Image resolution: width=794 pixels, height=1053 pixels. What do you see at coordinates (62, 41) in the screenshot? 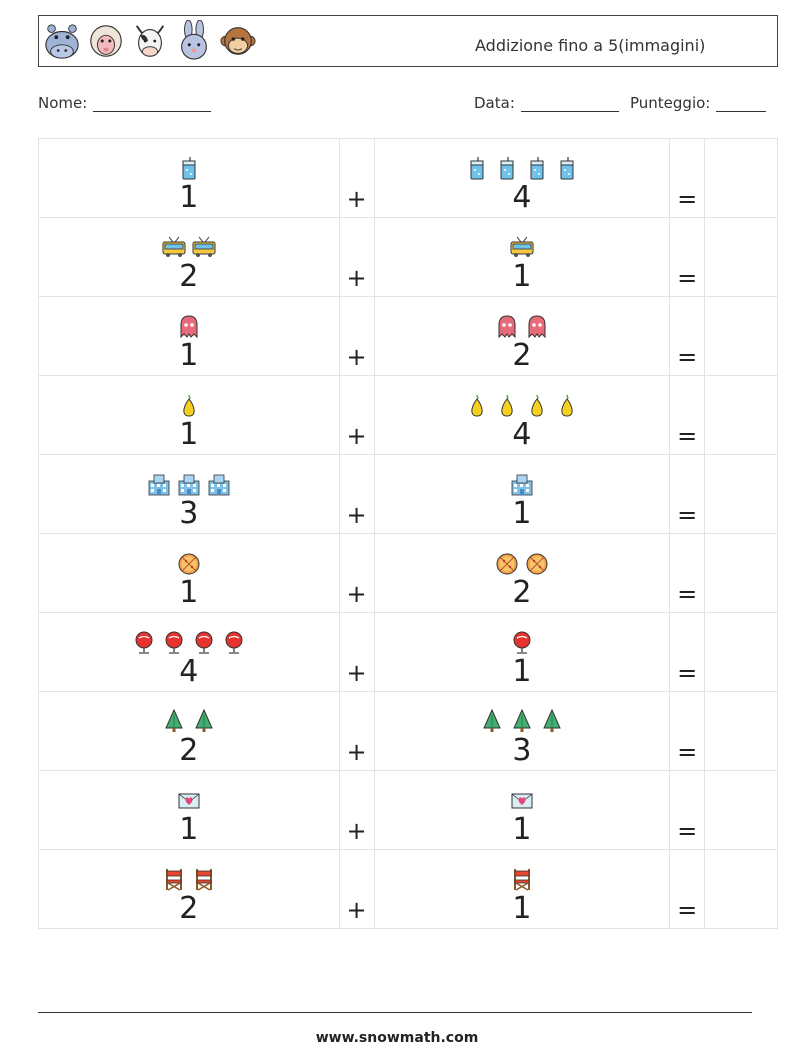
I see `hippo-icon` at bounding box center [62, 41].